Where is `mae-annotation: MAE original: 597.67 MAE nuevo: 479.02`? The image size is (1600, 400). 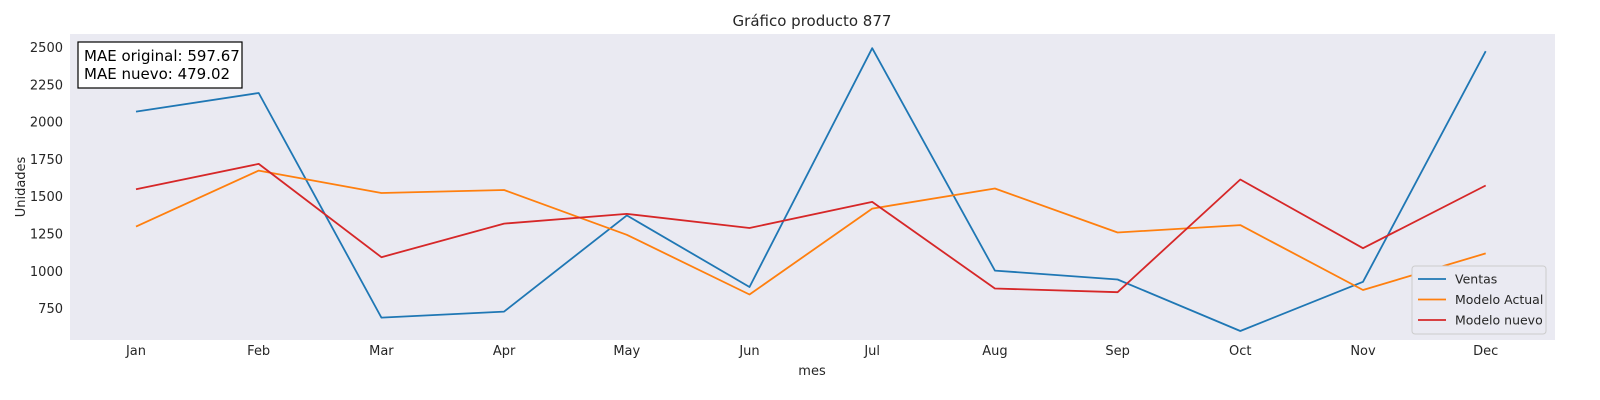
mae-annotation: MAE original: 597.67 MAE nuevo: 479.02 is located at coordinates (160, 65).